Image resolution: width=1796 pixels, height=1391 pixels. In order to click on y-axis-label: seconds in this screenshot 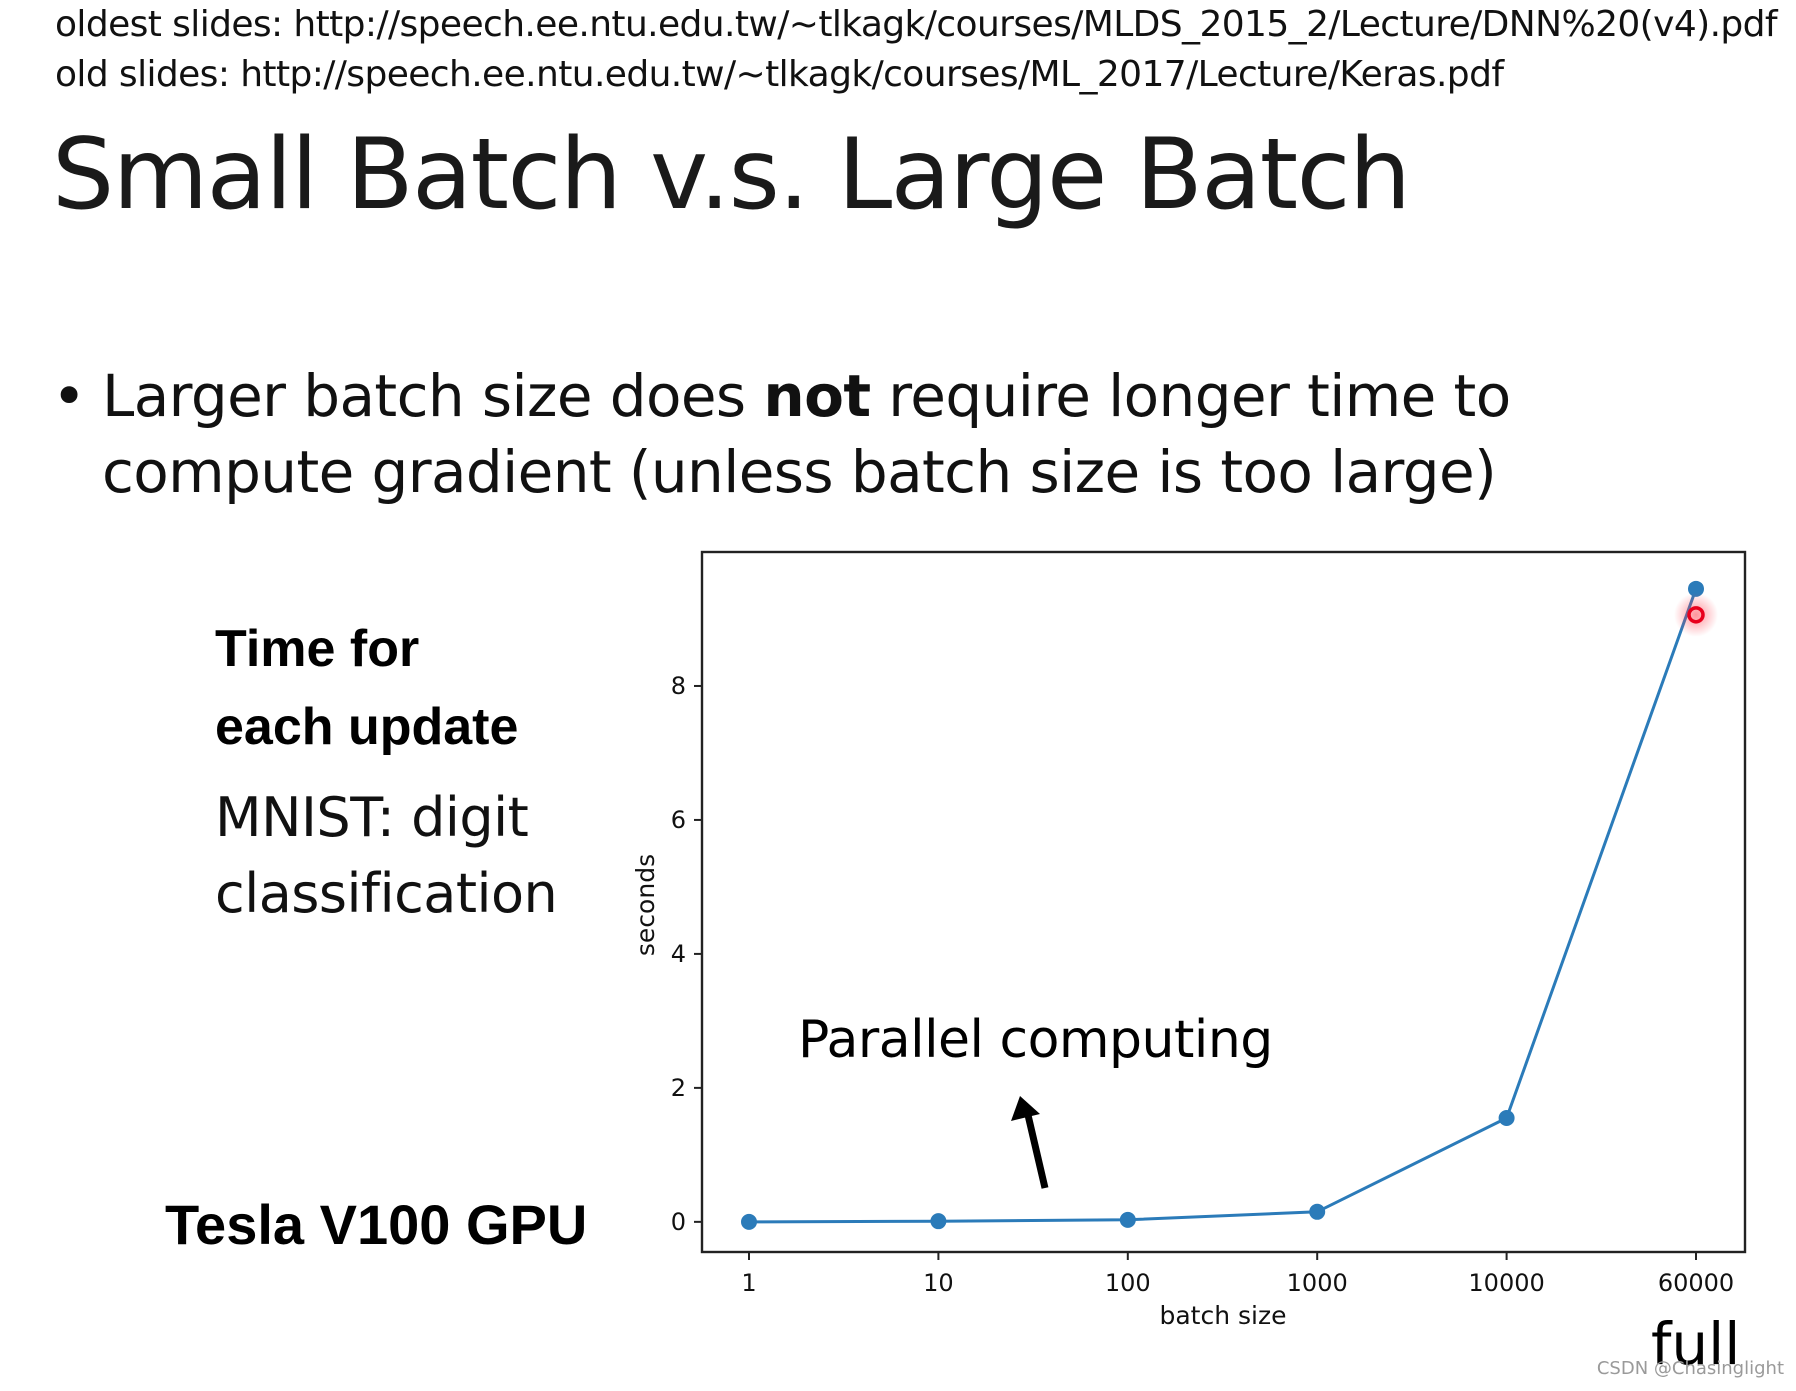, I will do `click(645, 905)`.